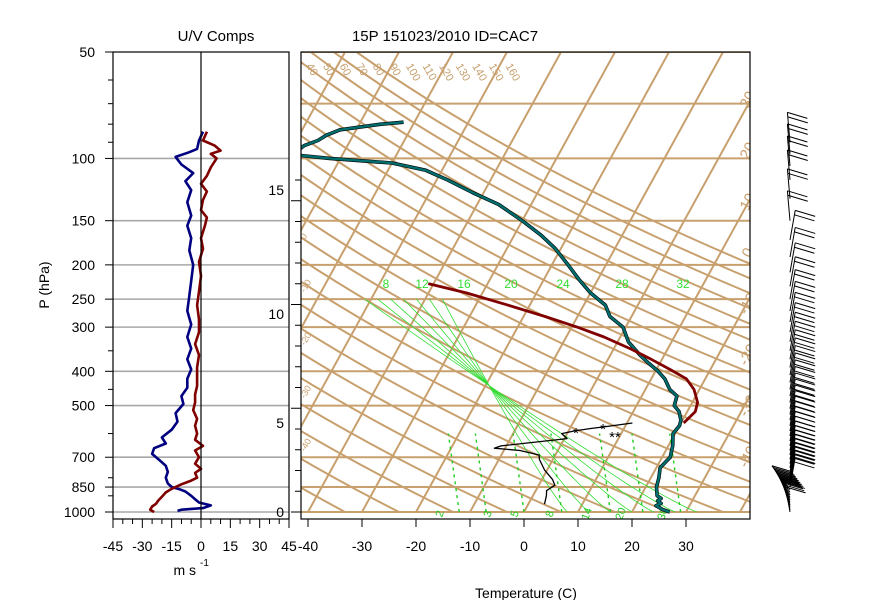 Image resolution: width=887 pixels, height=600 pixels. What do you see at coordinates (362, 546) in the screenshot?
I see `temperature-x-tick-label: -30` at bounding box center [362, 546].